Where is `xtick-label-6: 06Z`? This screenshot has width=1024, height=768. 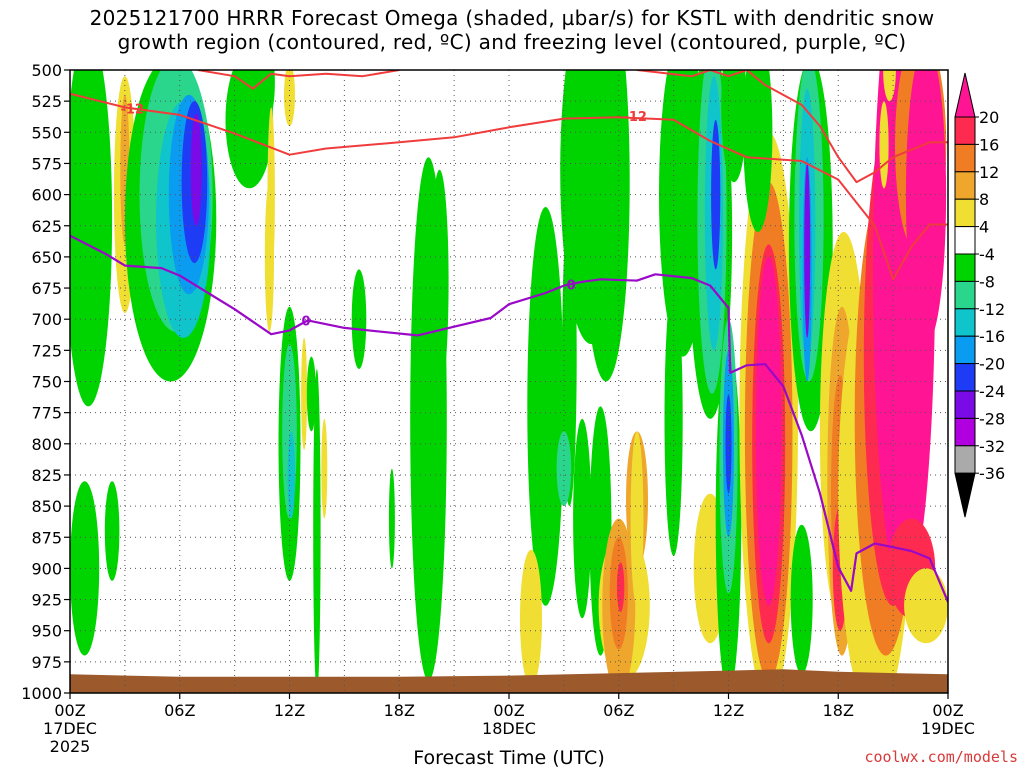
xtick-label-6: 06Z is located at coordinates (179, 710).